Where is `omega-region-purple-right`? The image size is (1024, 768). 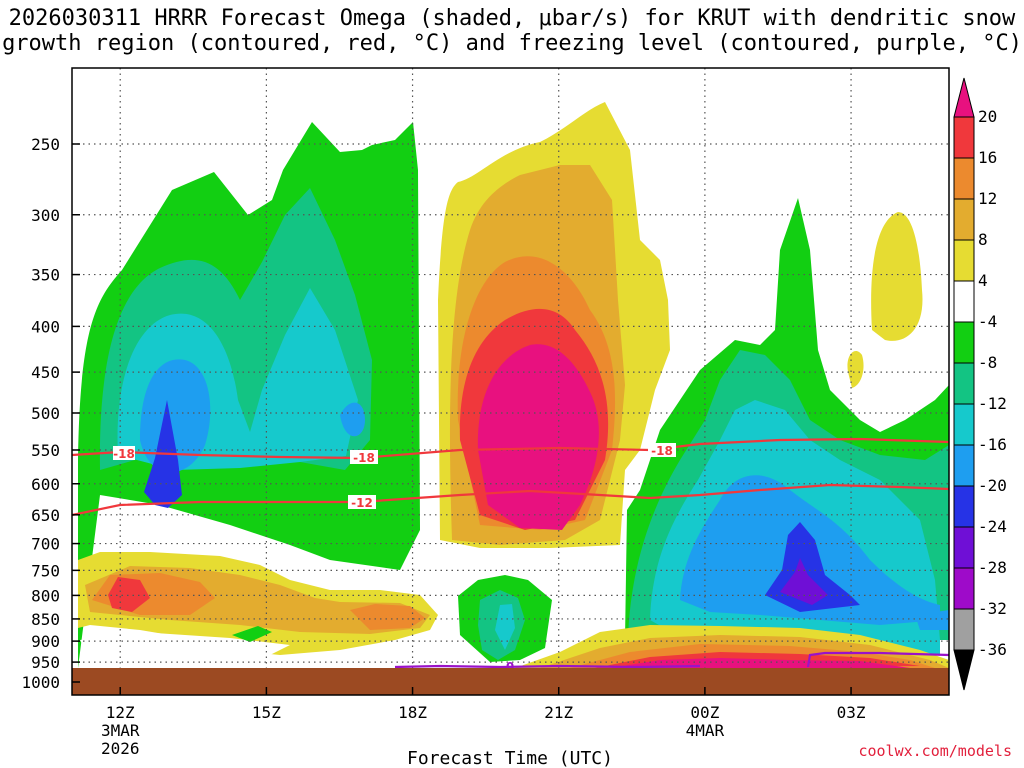
omega-region-purple-right is located at coordinates (804, 581).